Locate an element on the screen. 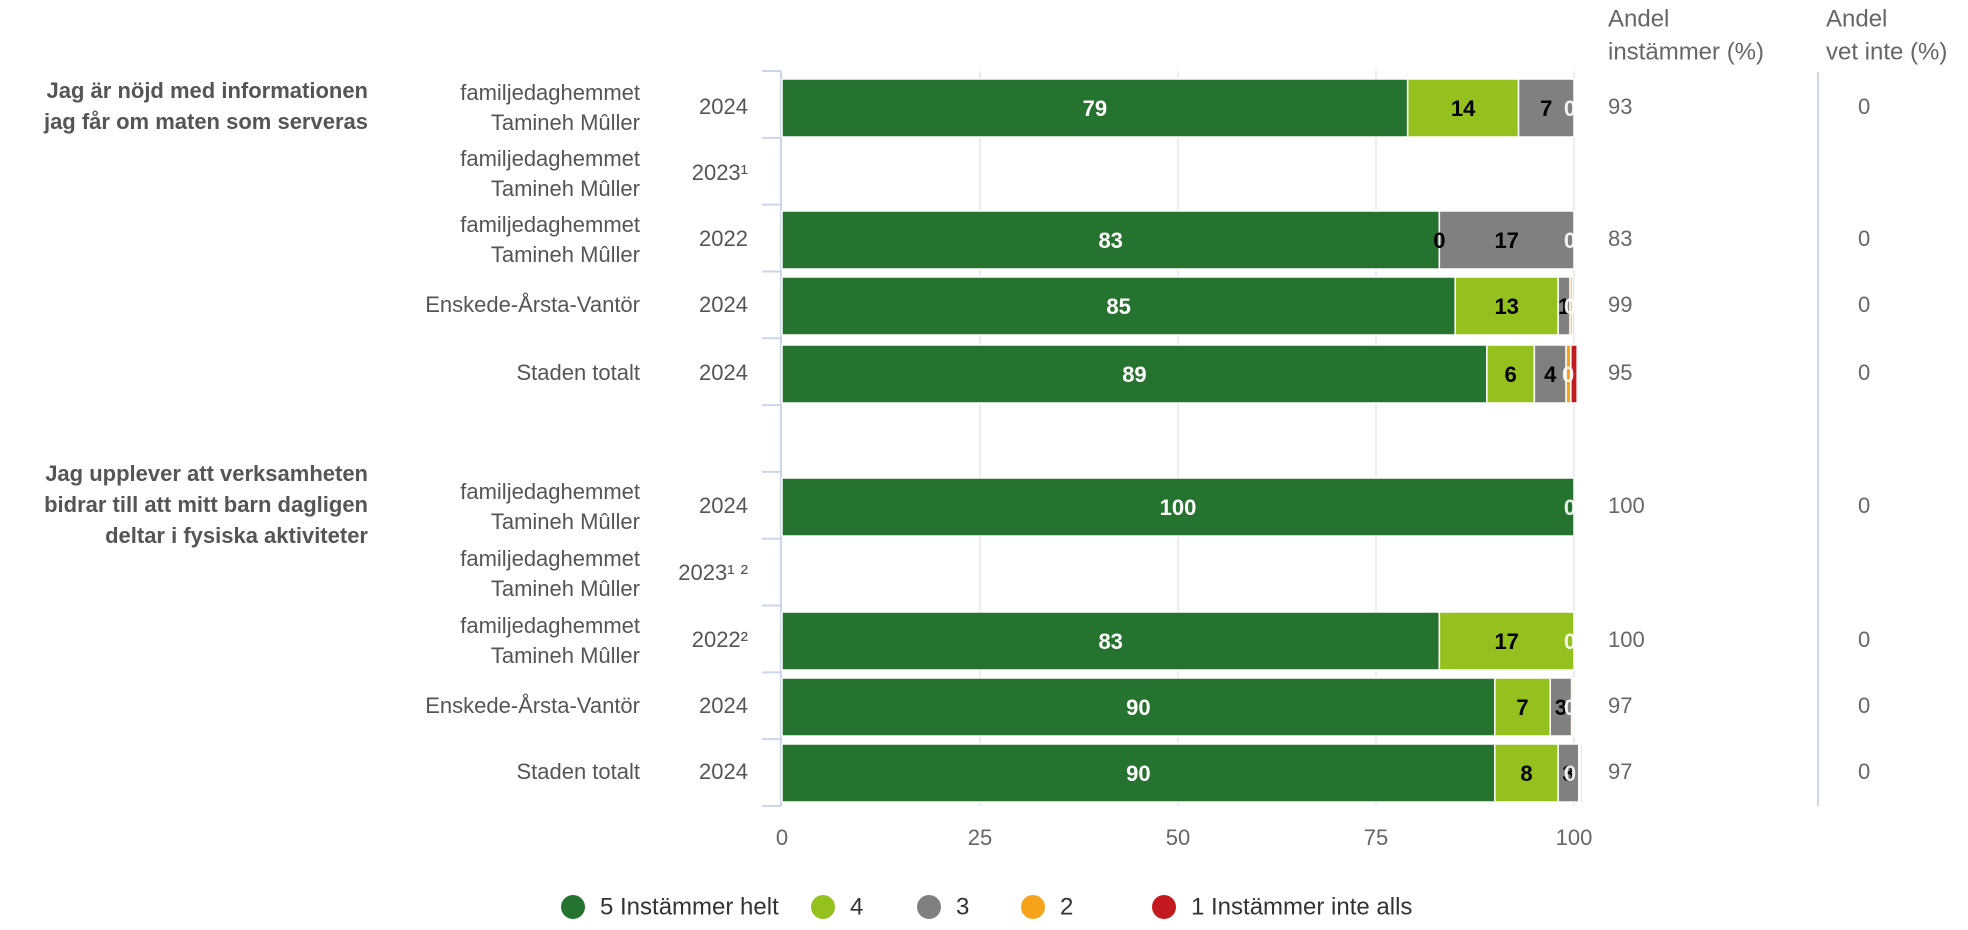 The image size is (1968, 930). legend-label: 3 is located at coordinates (962, 906).